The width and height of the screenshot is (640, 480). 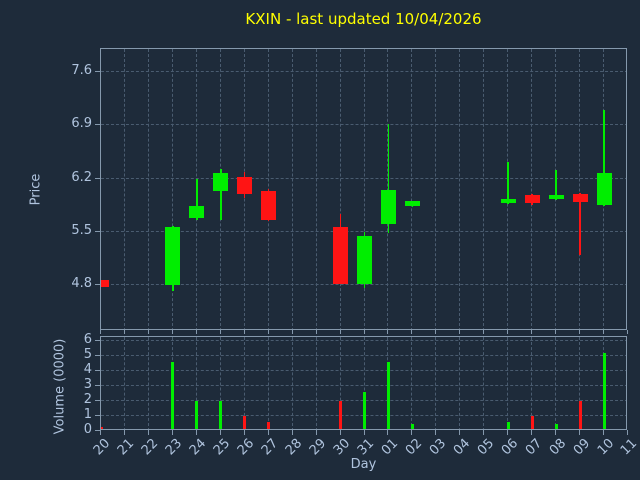 What do you see at coordinates (581, 447) in the screenshot?
I see `x-tick-label: 09` at bounding box center [581, 447].